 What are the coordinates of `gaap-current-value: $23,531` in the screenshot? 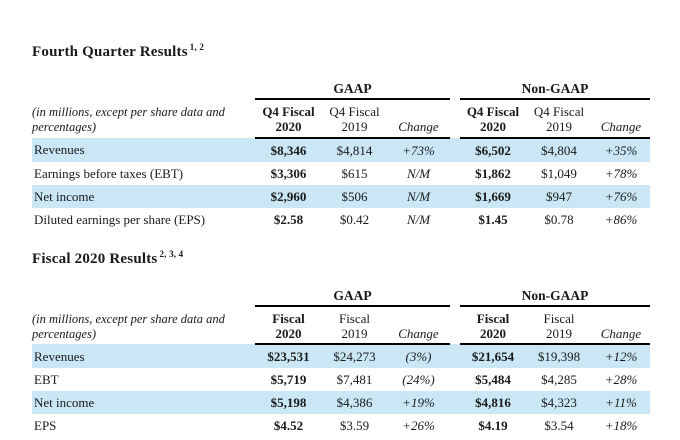 It's located at (288, 356).